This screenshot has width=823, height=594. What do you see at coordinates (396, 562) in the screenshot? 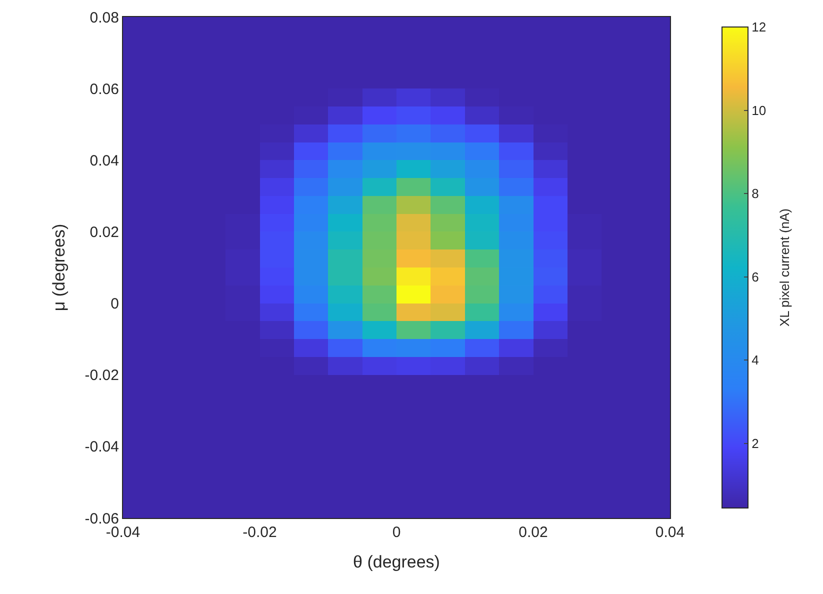
I see `x-axis-title: θ (degrees)` at bounding box center [396, 562].